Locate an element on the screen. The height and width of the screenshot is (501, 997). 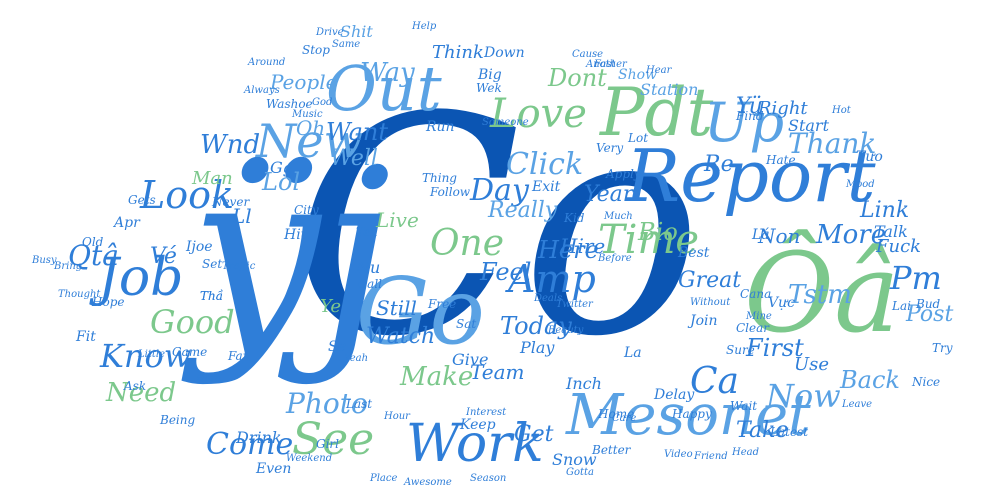
word: Thing is located at coordinates (439, 178).